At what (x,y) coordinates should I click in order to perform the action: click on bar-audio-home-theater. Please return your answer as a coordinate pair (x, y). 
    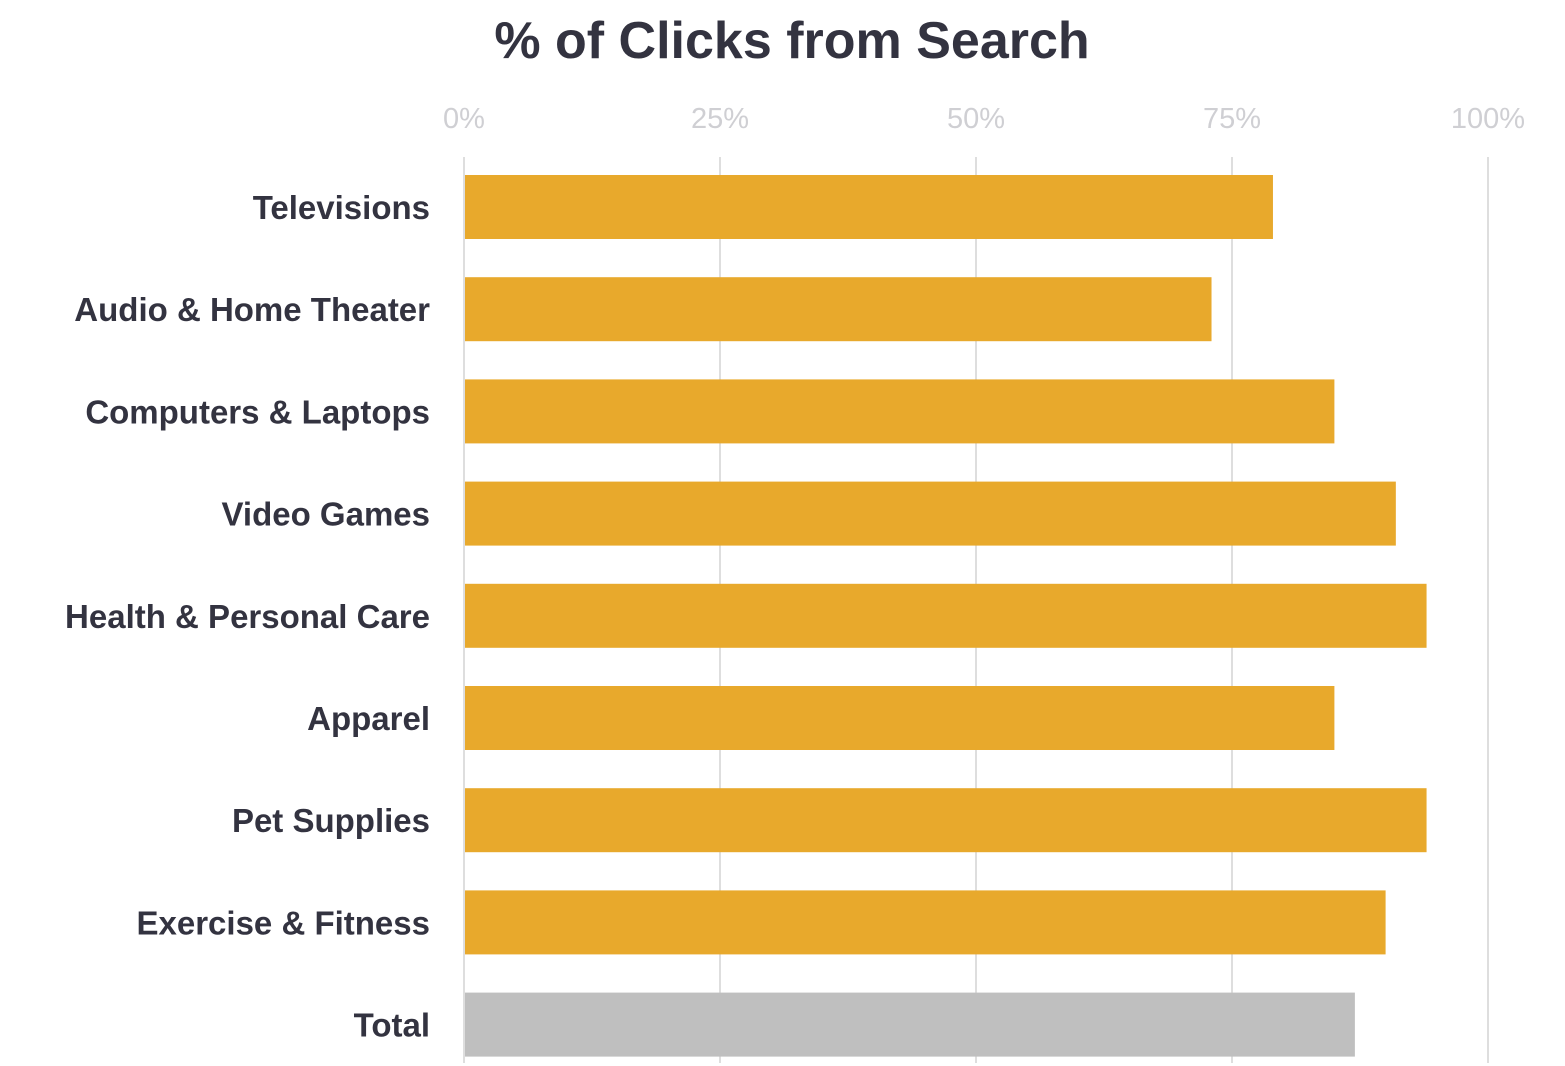
    Looking at the image, I should click on (838, 309).